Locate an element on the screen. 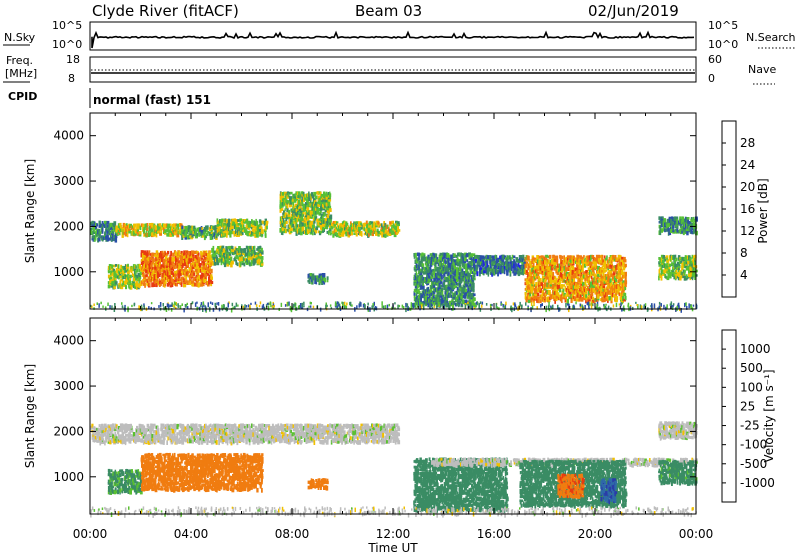  ground-scatter-cell is located at coordinates (398, 306).